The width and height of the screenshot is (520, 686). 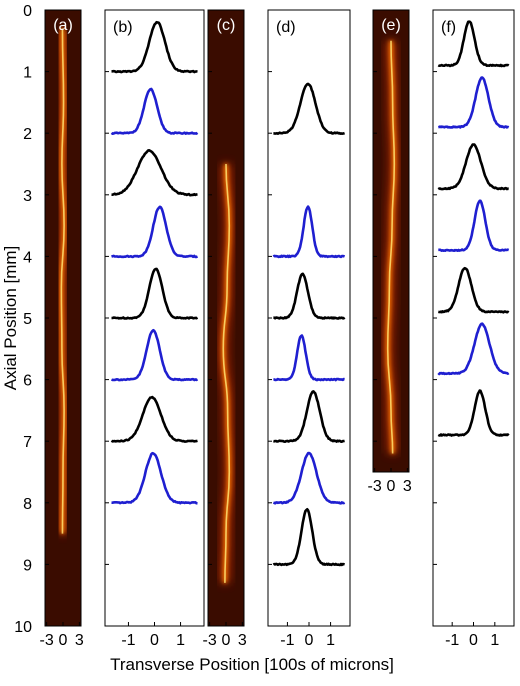 I want to click on y-tick-label: 5, so click(x=27, y=319).